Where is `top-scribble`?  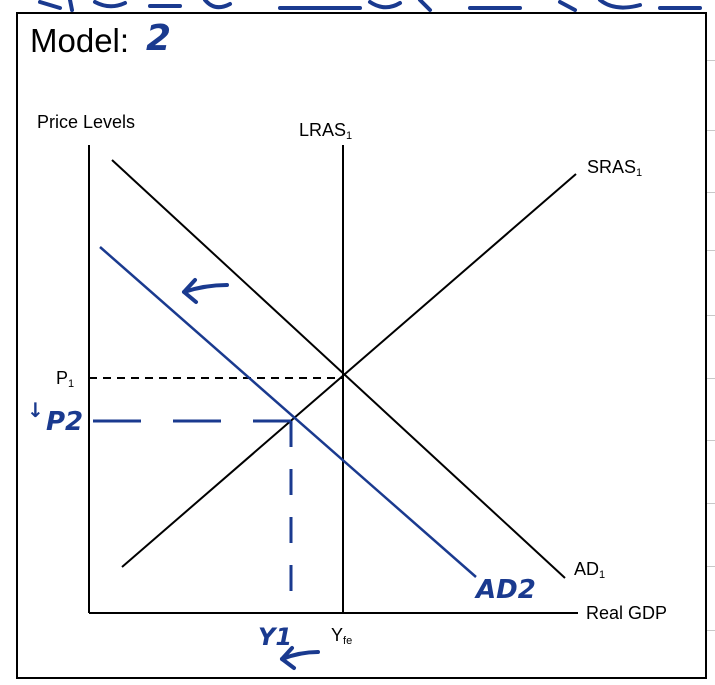 top-scribble is located at coordinates (370, 6).